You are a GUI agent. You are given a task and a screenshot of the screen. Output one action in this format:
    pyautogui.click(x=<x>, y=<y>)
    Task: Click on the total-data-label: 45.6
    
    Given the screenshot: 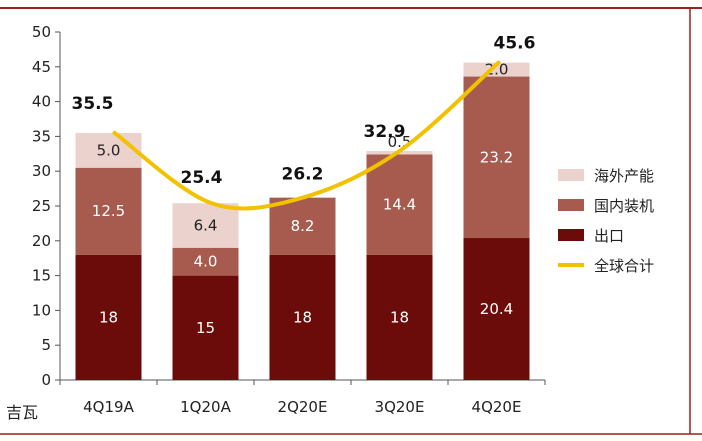 What is the action you would take?
    pyautogui.click(x=515, y=44)
    